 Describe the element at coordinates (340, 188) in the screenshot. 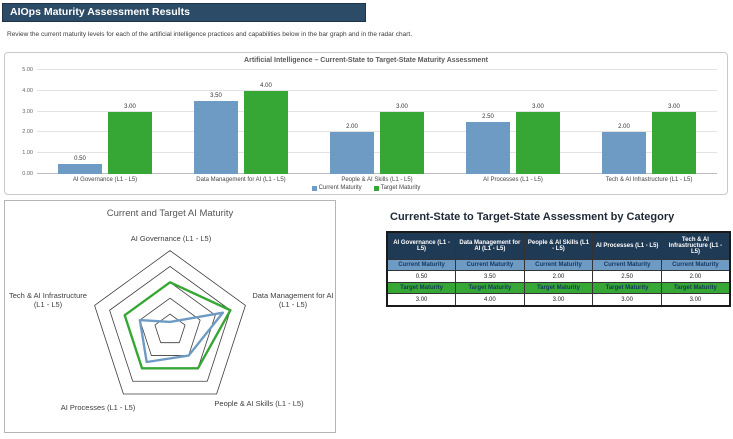

I see `legend-label: Current Maturity` at that location.